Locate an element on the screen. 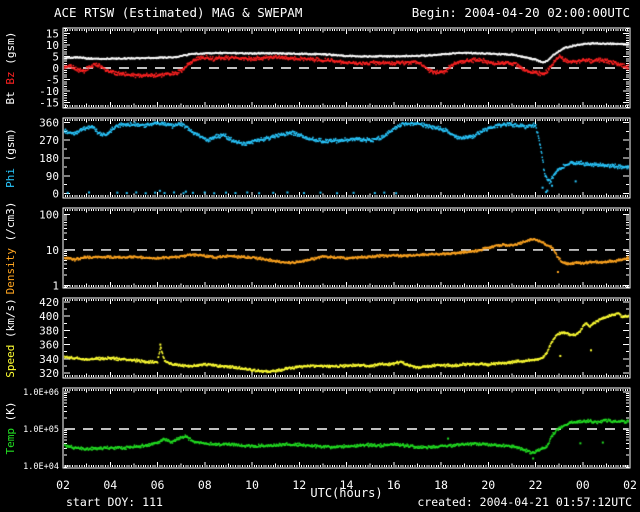  created-timestamp: created: 2004-04-21 01:57:12UTC is located at coordinates (524, 502).